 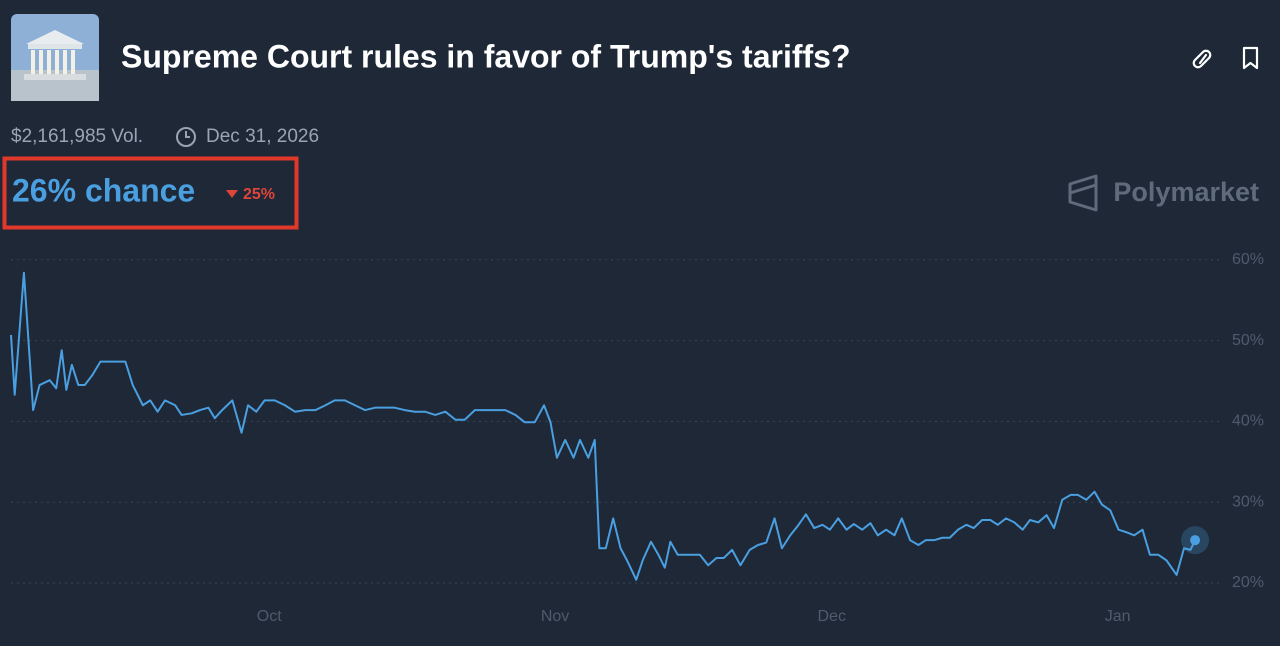 I want to click on end-date: Dec 31, 2026, so click(x=262, y=136).